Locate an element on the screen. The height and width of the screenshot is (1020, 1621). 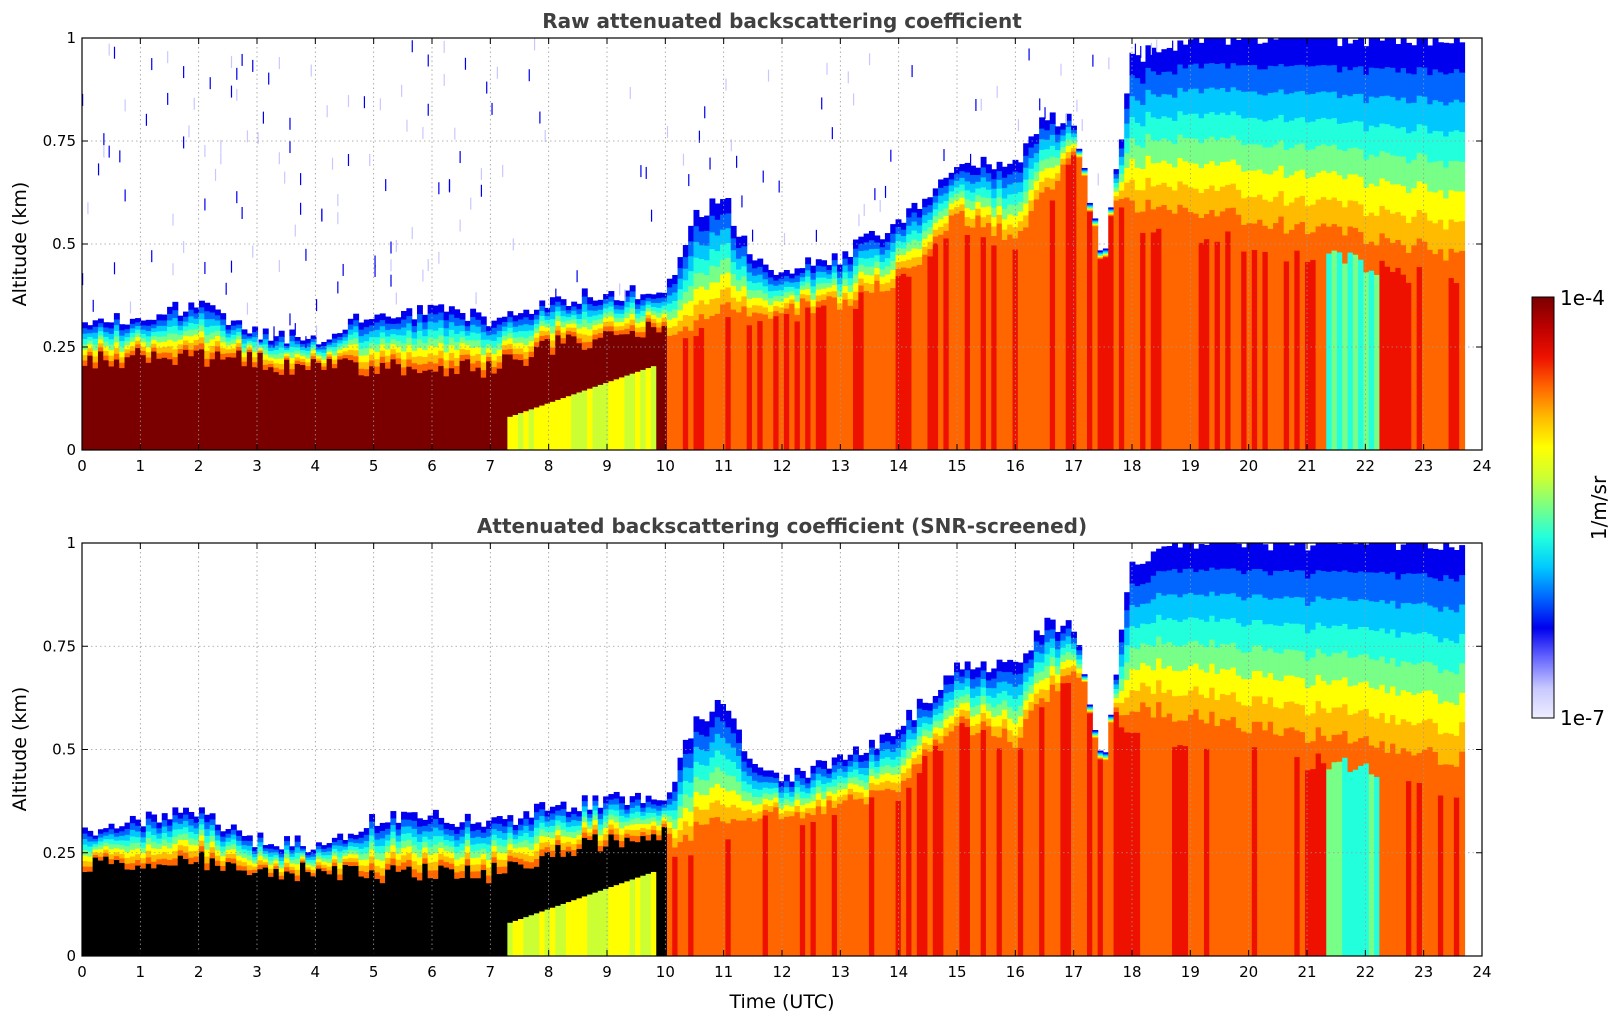
top-y-axis-label: Altitude (km) is located at coordinates (20, 244).